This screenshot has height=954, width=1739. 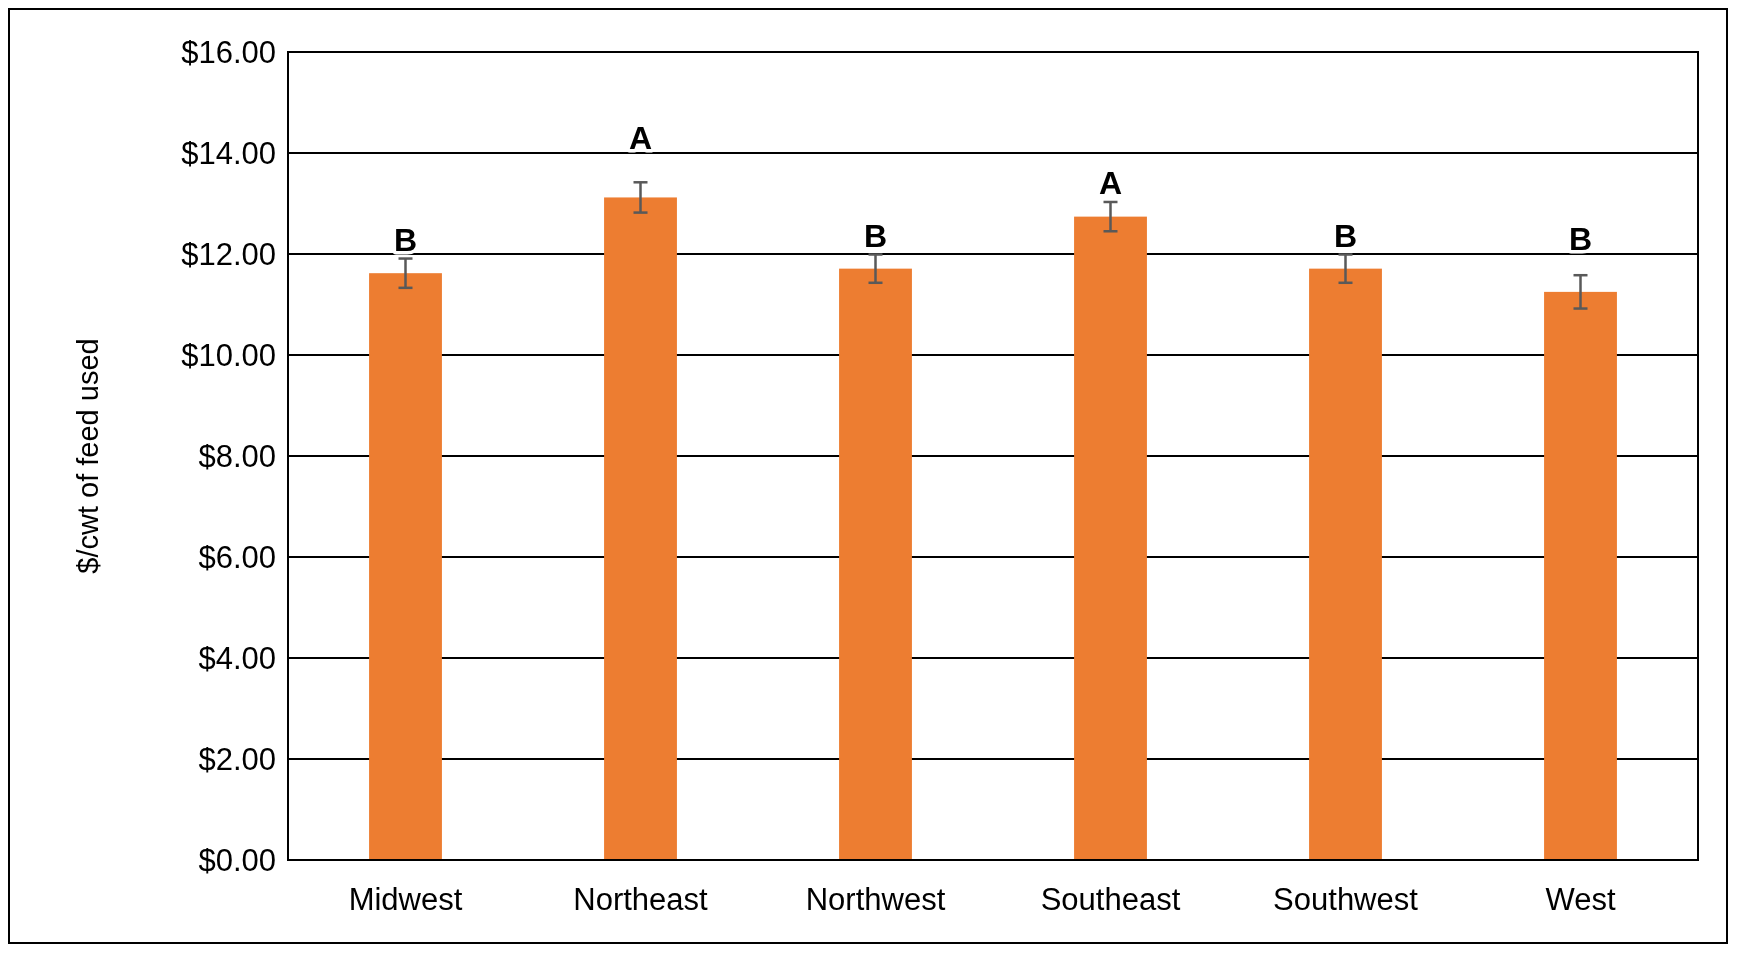 What do you see at coordinates (228, 254) in the screenshot?
I see `y-tick-label: $12.00` at bounding box center [228, 254].